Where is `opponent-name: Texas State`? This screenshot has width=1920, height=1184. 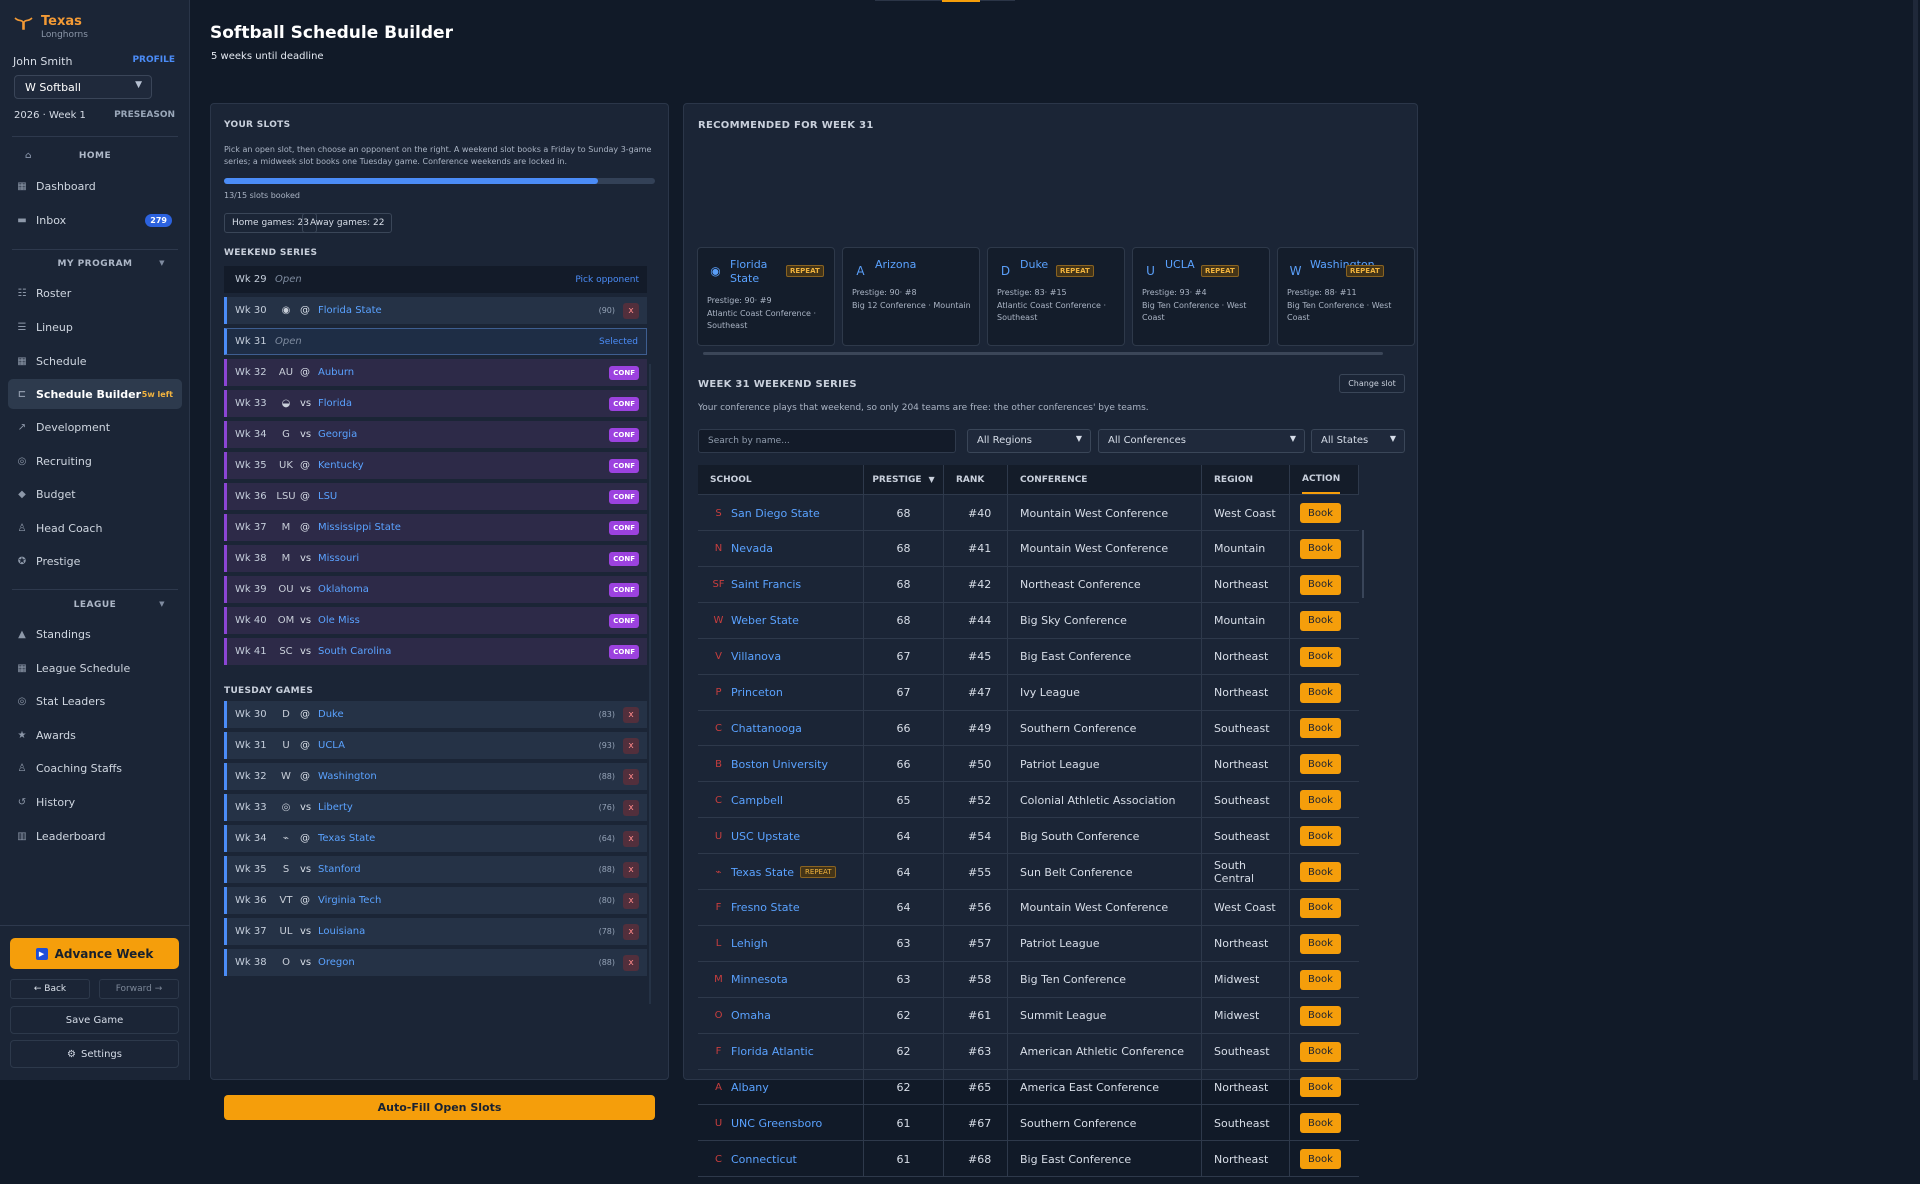
opponent-name: Texas State is located at coordinates (347, 838).